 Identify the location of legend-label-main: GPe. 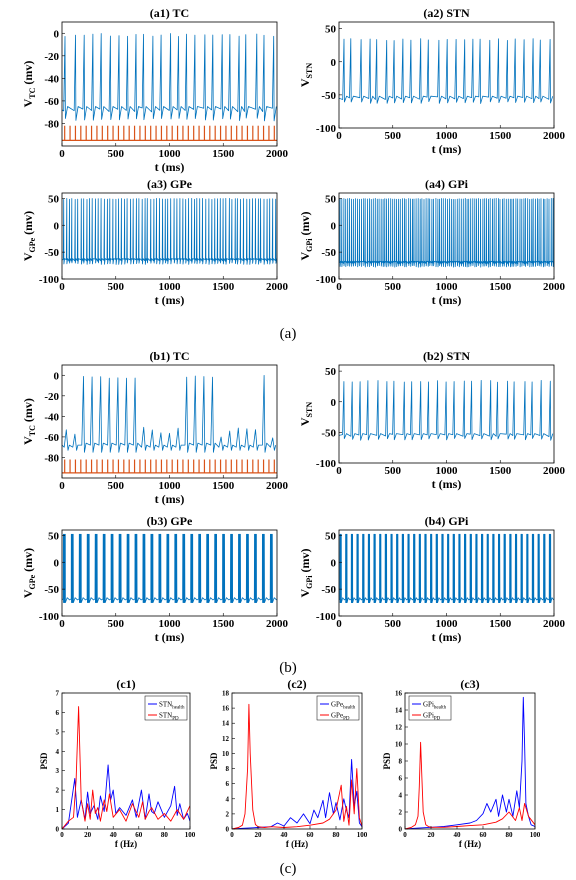
(337, 716).